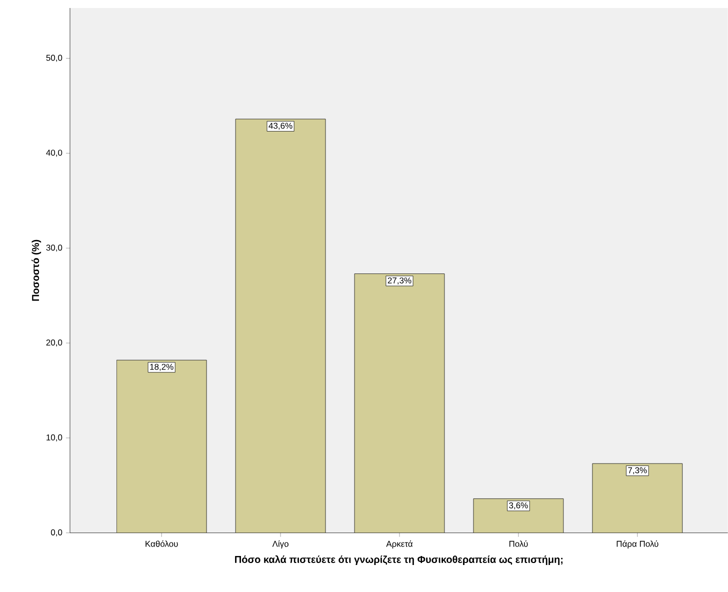 This screenshot has height=592, width=728. I want to click on y-tick-label: 50,0, so click(54, 58).